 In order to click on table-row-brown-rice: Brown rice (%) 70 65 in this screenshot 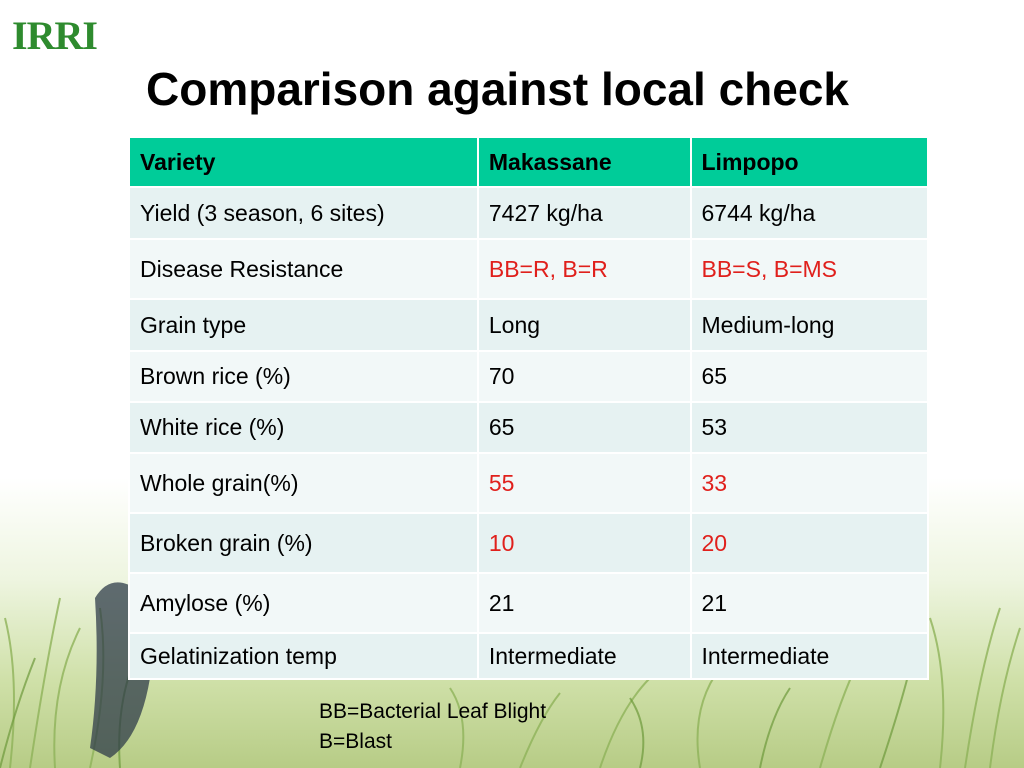, I will do `click(528, 376)`.